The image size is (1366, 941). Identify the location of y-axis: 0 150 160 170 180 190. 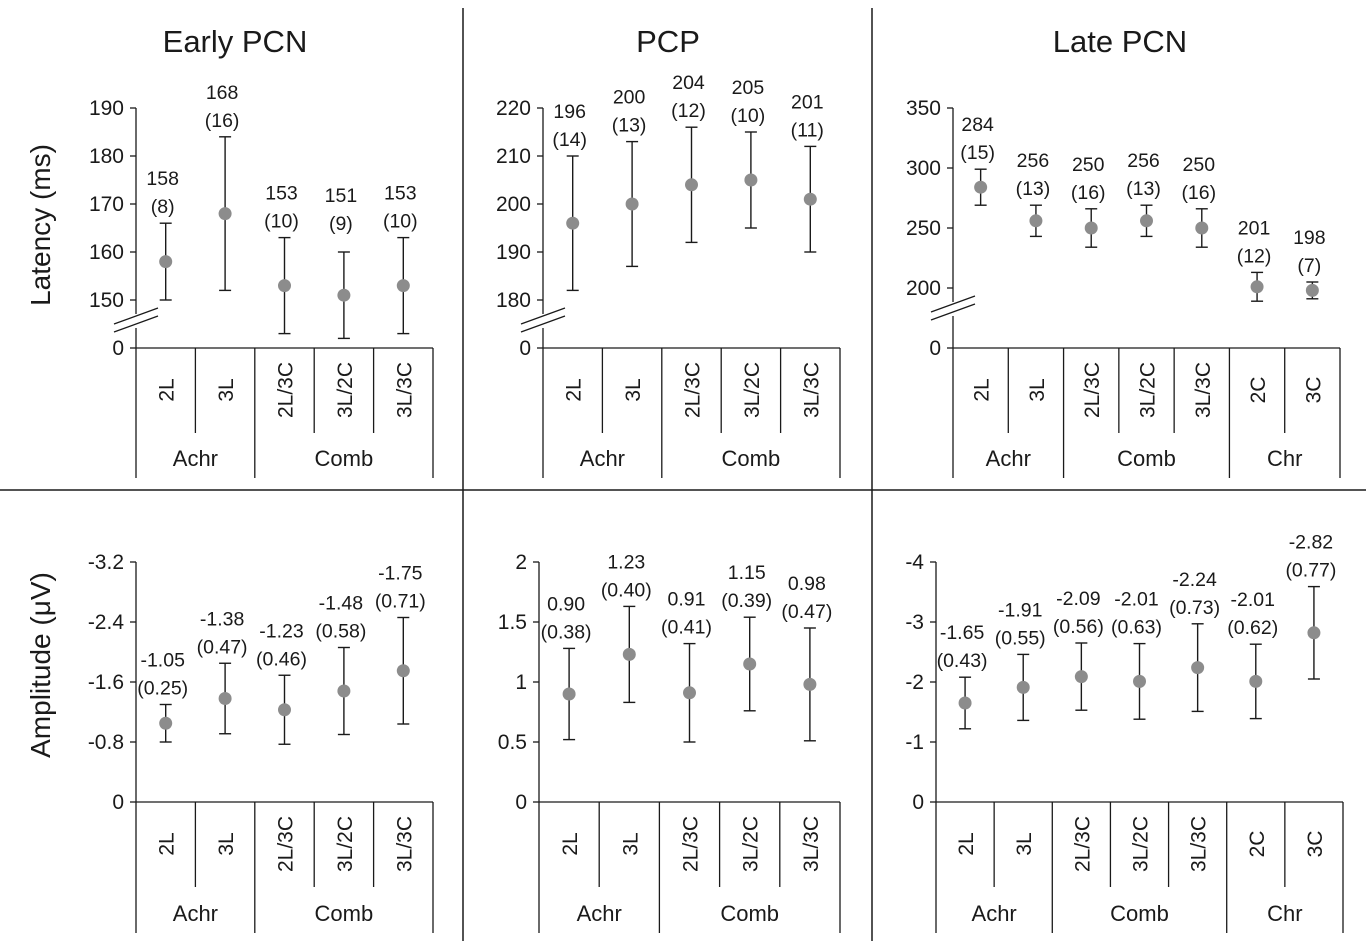
(124, 228).